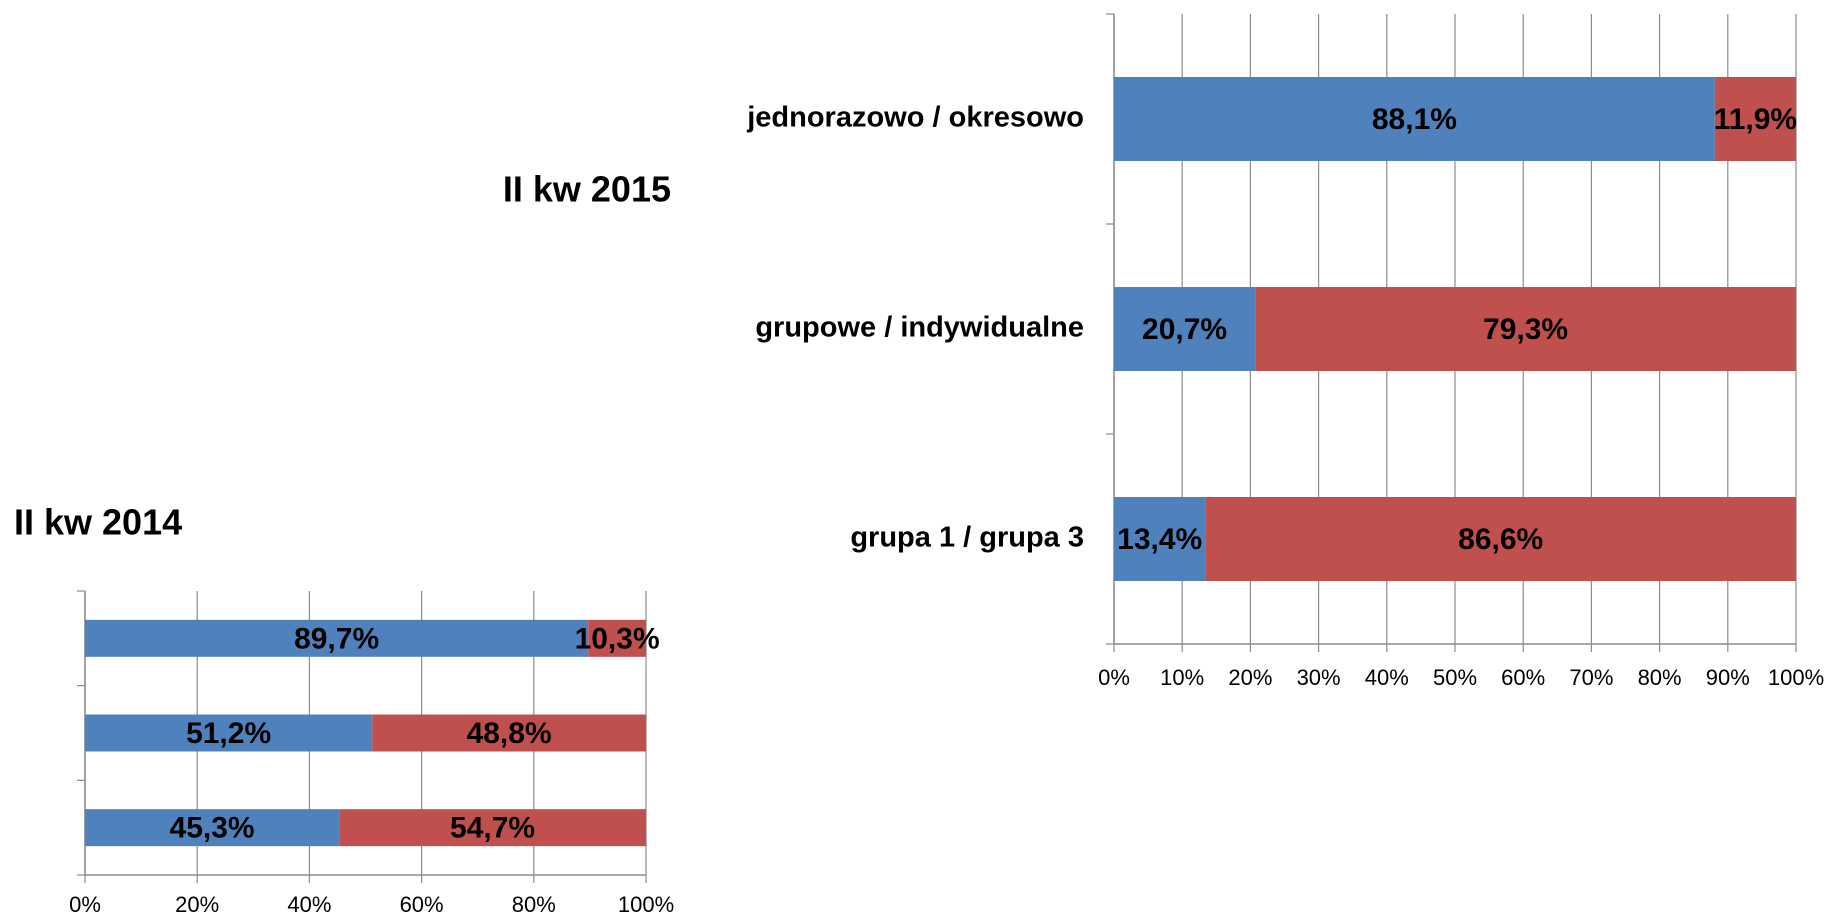 This screenshot has width=1829, height=917. Describe the element at coordinates (587, 189) in the screenshot. I see `chart-title: II kw 2015` at that location.